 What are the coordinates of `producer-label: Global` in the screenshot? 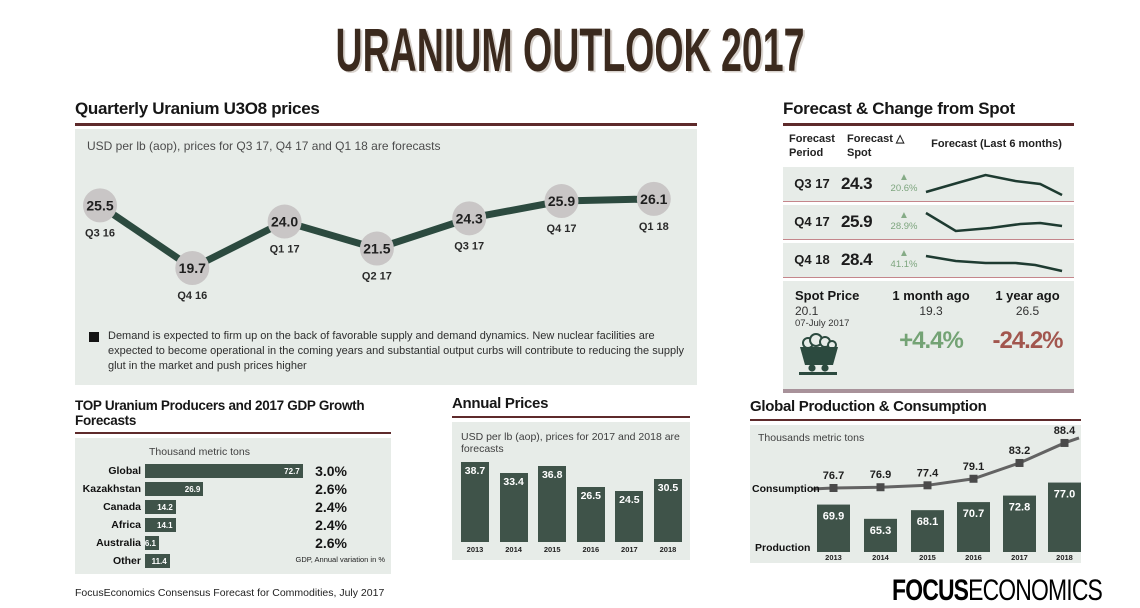 It's located at (124, 471).